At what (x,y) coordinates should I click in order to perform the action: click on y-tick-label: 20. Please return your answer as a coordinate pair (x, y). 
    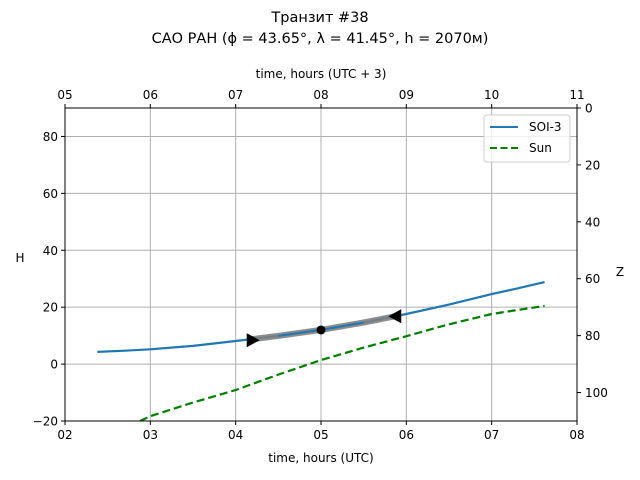
    Looking at the image, I should click on (50, 308).